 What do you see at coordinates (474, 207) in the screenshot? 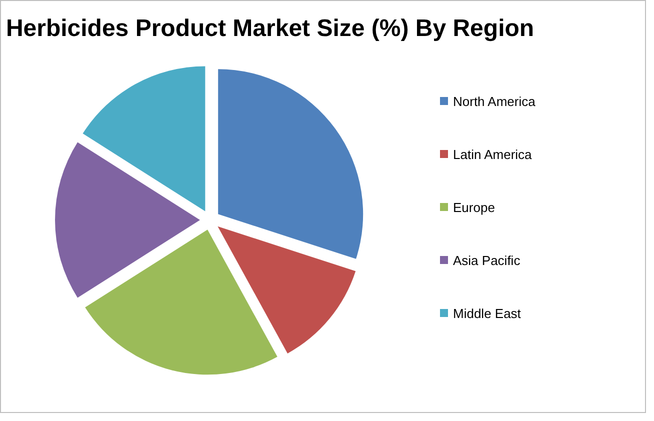
I see `legend-label: Europe` at bounding box center [474, 207].